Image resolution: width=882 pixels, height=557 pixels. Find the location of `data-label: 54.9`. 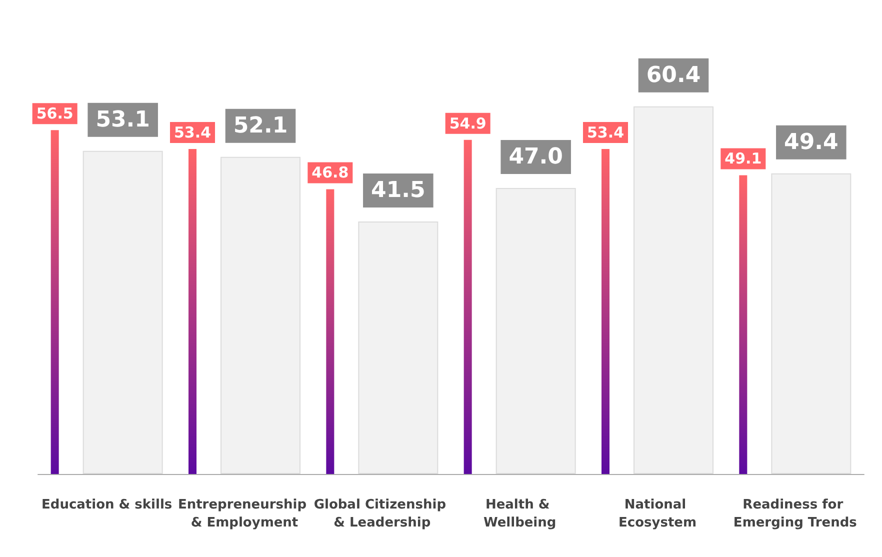

data-label: 54.9 is located at coordinates (467, 123).